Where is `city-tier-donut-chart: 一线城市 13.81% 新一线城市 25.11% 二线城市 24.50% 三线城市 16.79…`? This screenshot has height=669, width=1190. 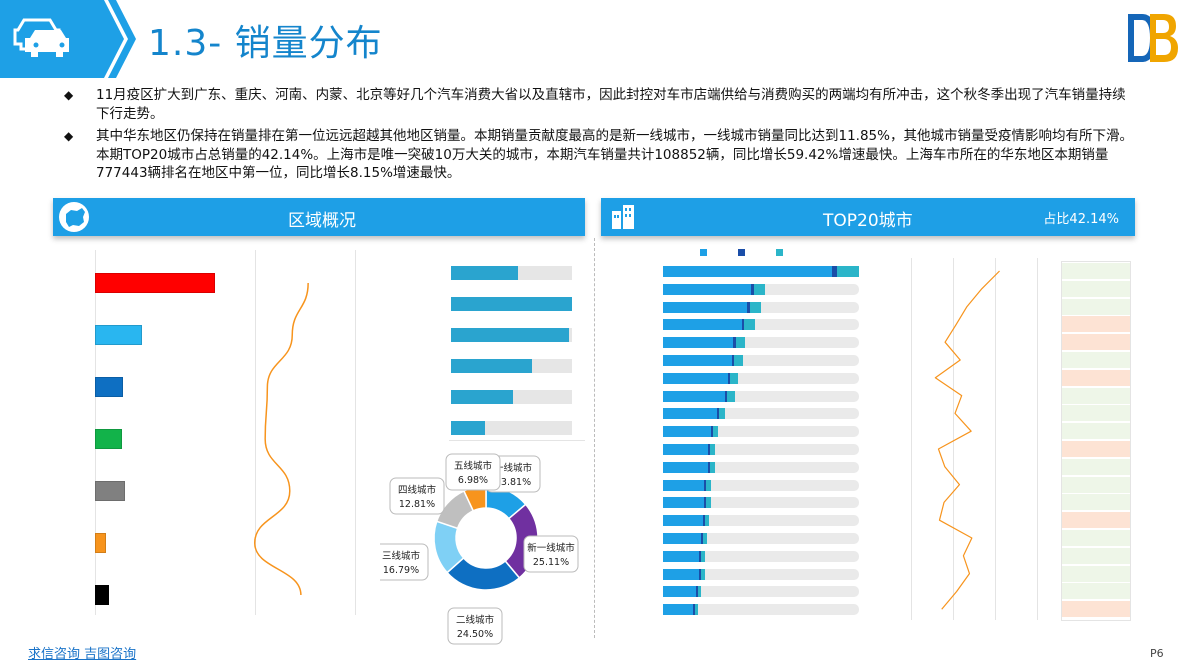 city-tier-donut-chart: 一线城市 13.81% 新一线城市 25.11% 二线城市 24.50% 三线城市 16.79… is located at coordinates (479, 549).